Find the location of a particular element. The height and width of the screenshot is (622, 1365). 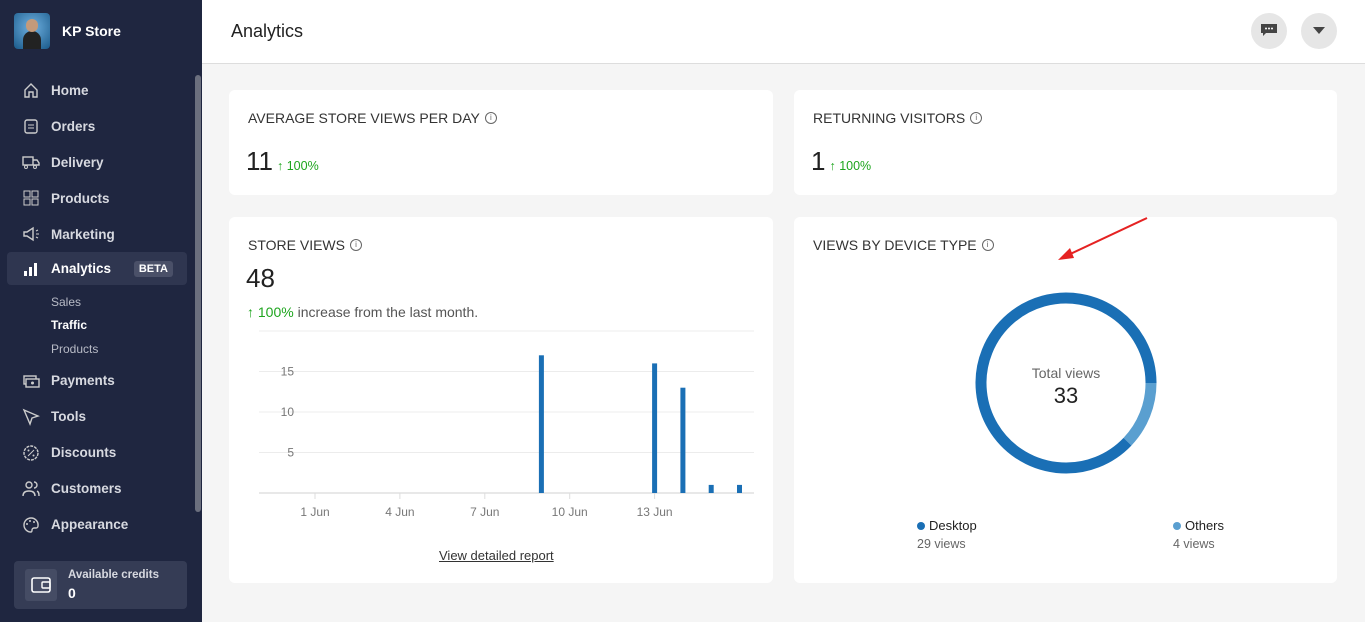

beta-badge: BETA is located at coordinates (153, 268).